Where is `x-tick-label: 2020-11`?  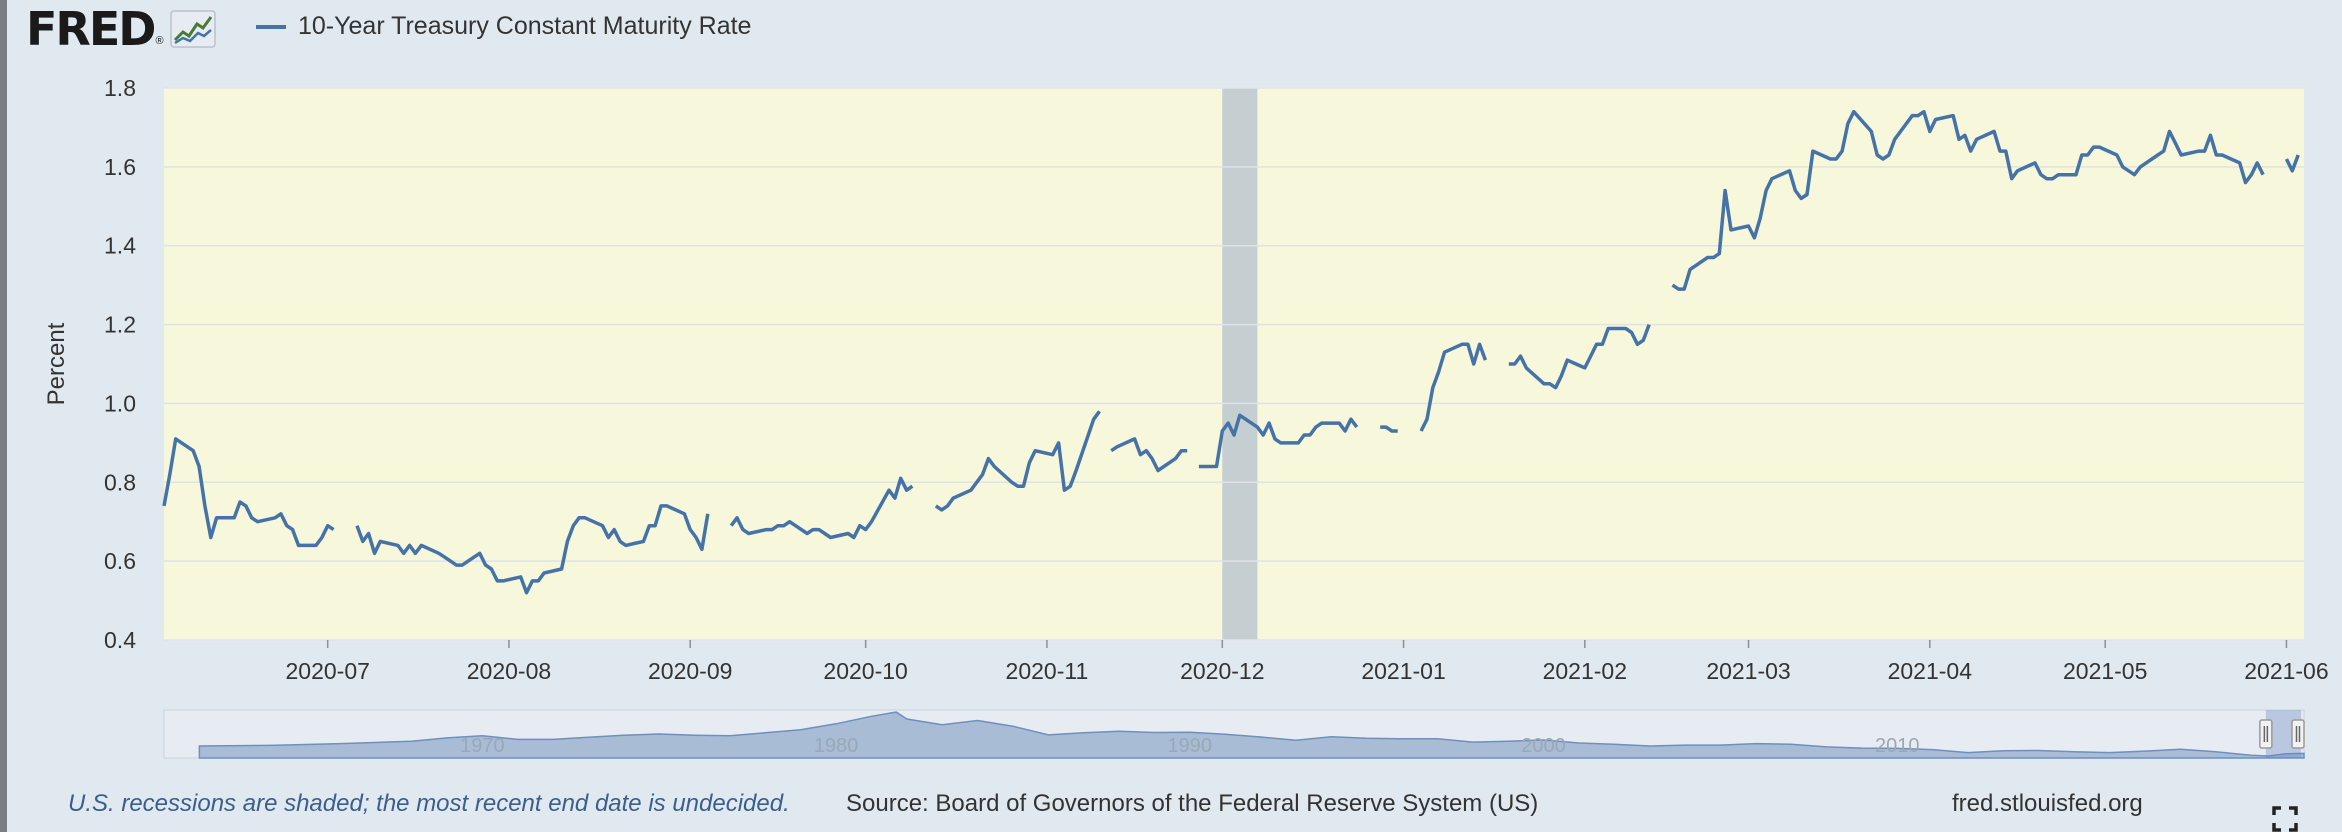 x-tick-label: 2020-11 is located at coordinates (1047, 671).